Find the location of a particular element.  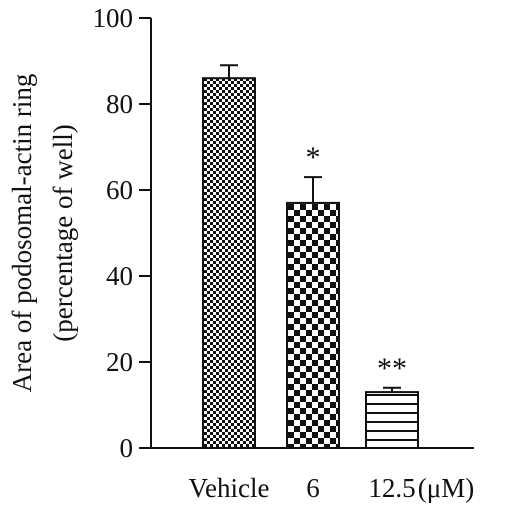

bar-vehicle is located at coordinates (229, 263).